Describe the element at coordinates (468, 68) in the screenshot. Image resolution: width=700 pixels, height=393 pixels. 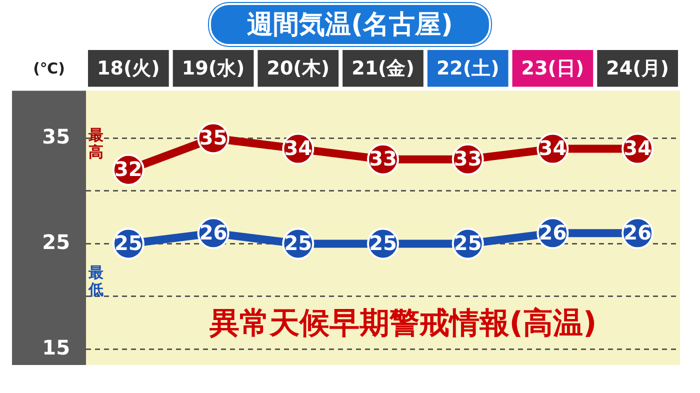
I see `x-tick-label: 22(土)` at that location.